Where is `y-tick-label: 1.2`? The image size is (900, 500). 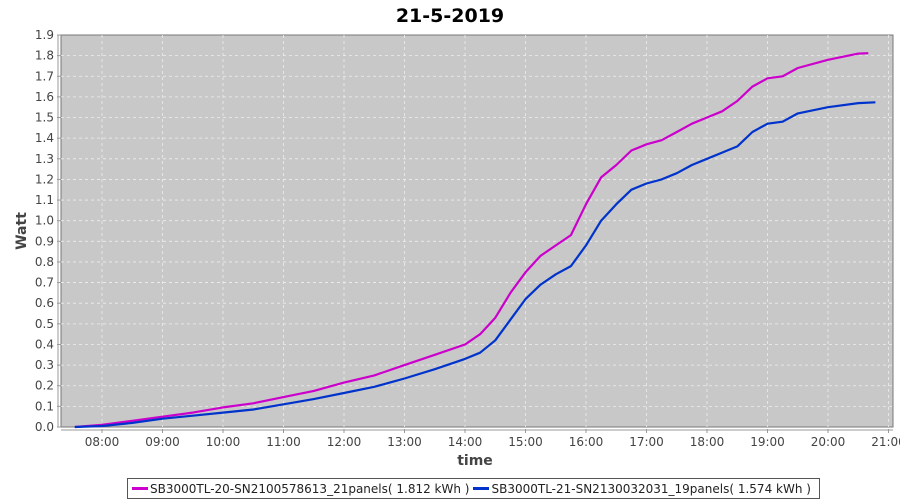 y-tick-label: 1.2 is located at coordinates (44, 179).